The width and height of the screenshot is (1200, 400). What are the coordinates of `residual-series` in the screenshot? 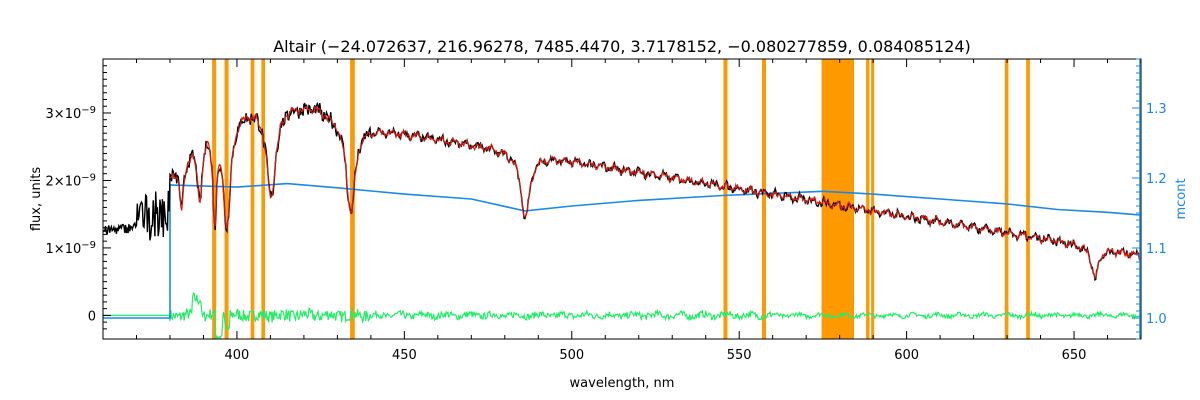 It's located at (622, 316).